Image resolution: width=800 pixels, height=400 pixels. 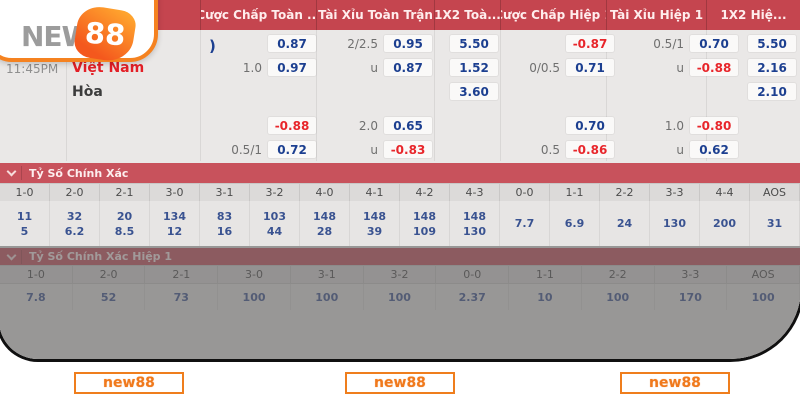 I want to click on h1-ou-odds: 0.70, so click(x=714, y=43).